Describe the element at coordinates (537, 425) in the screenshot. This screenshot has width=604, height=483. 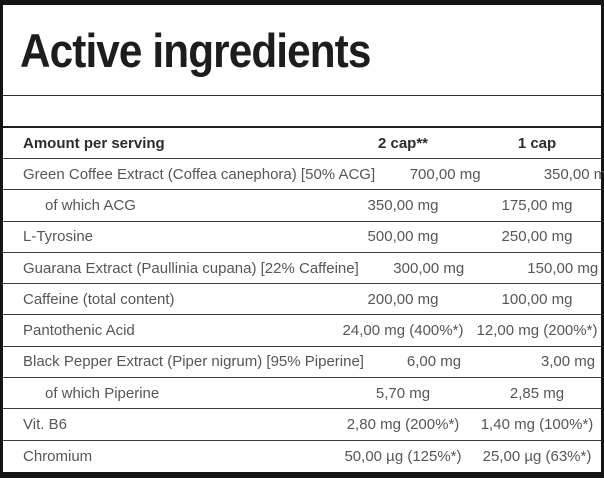
I see `one-cap-value-cell: 1,40 mg (100%*)` at that location.